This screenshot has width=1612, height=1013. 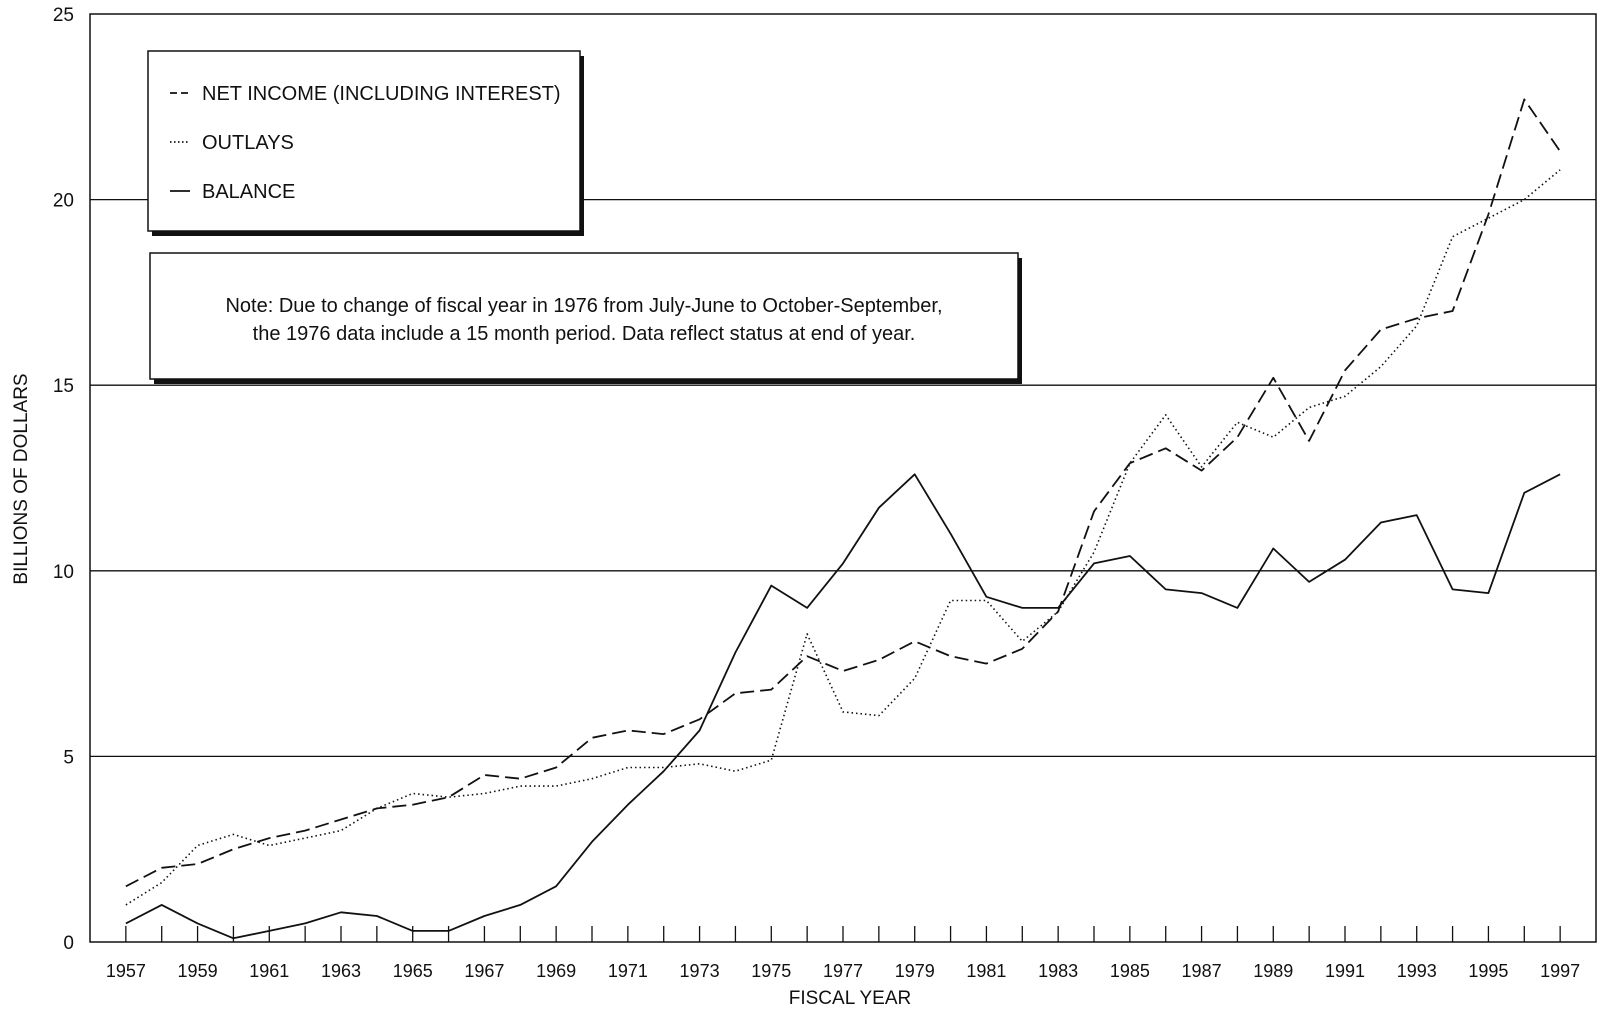 What do you see at coordinates (269, 971) in the screenshot?
I see `x-tick-label: 1961` at bounding box center [269, 971].